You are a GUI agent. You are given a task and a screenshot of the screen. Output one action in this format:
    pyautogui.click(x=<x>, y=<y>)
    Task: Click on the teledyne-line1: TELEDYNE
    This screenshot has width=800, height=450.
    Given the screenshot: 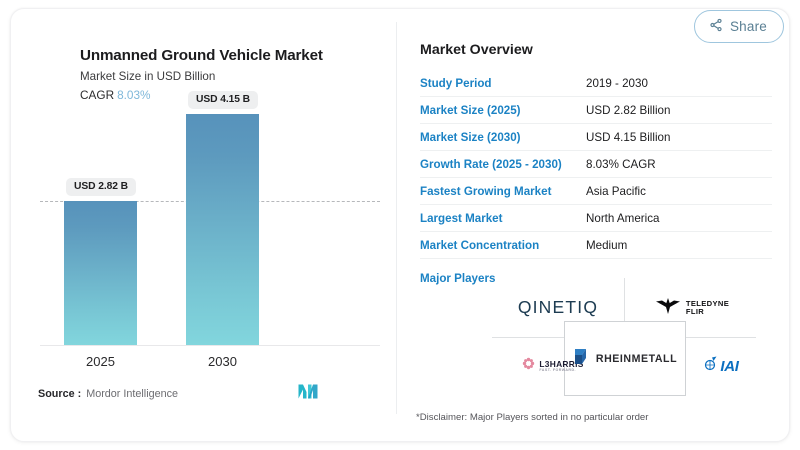 What is the action you would take?
    pyautogui.click(x=707, y=303)
    